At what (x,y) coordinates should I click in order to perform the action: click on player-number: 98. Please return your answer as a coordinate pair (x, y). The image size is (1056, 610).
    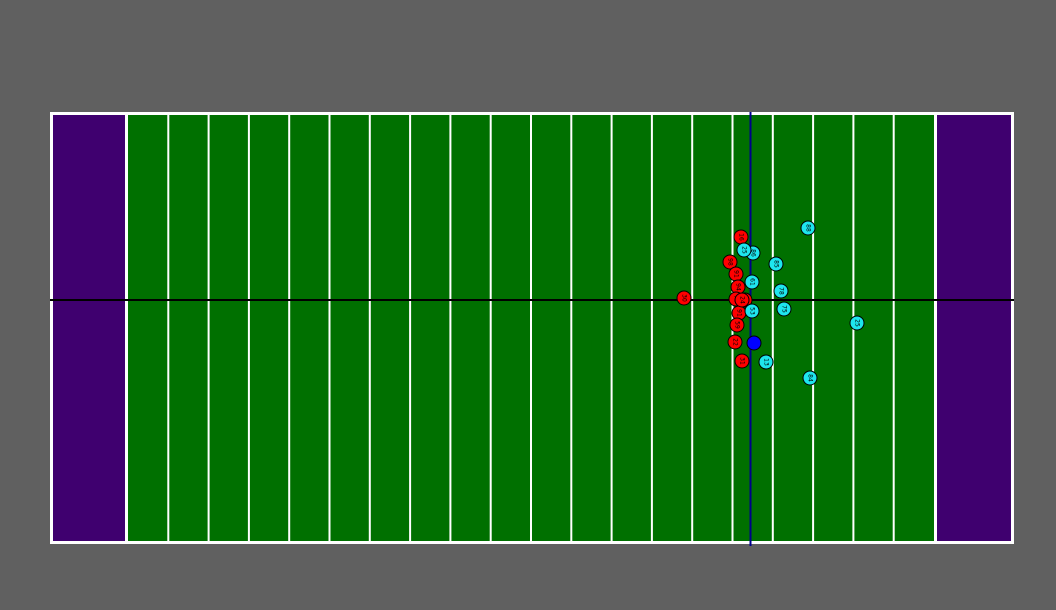
    Looking at the image, I should click on (730, 262).